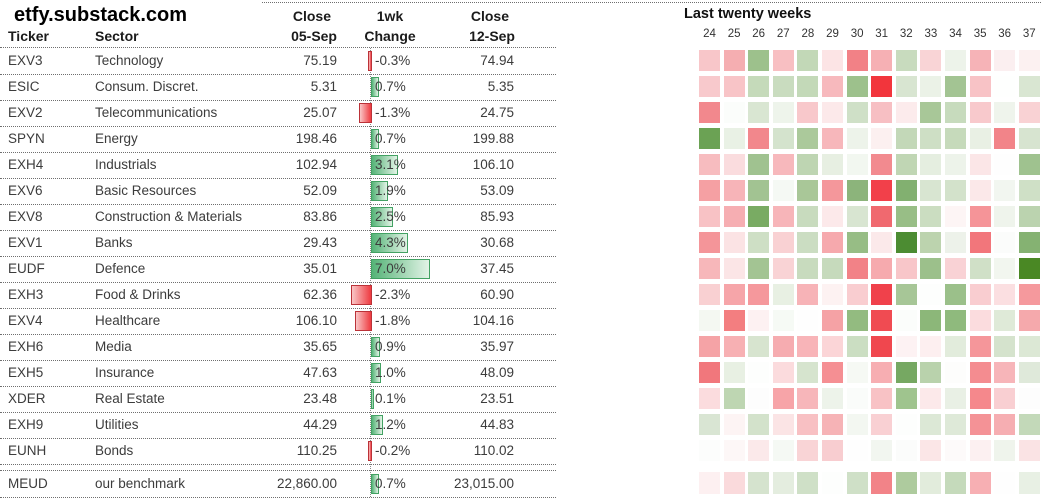 This screenshot has width=1041, height=501. Describe the element at coordinates (320, 398) in the screenshot. I see `close-05sep-cell: 23.48` at that location.